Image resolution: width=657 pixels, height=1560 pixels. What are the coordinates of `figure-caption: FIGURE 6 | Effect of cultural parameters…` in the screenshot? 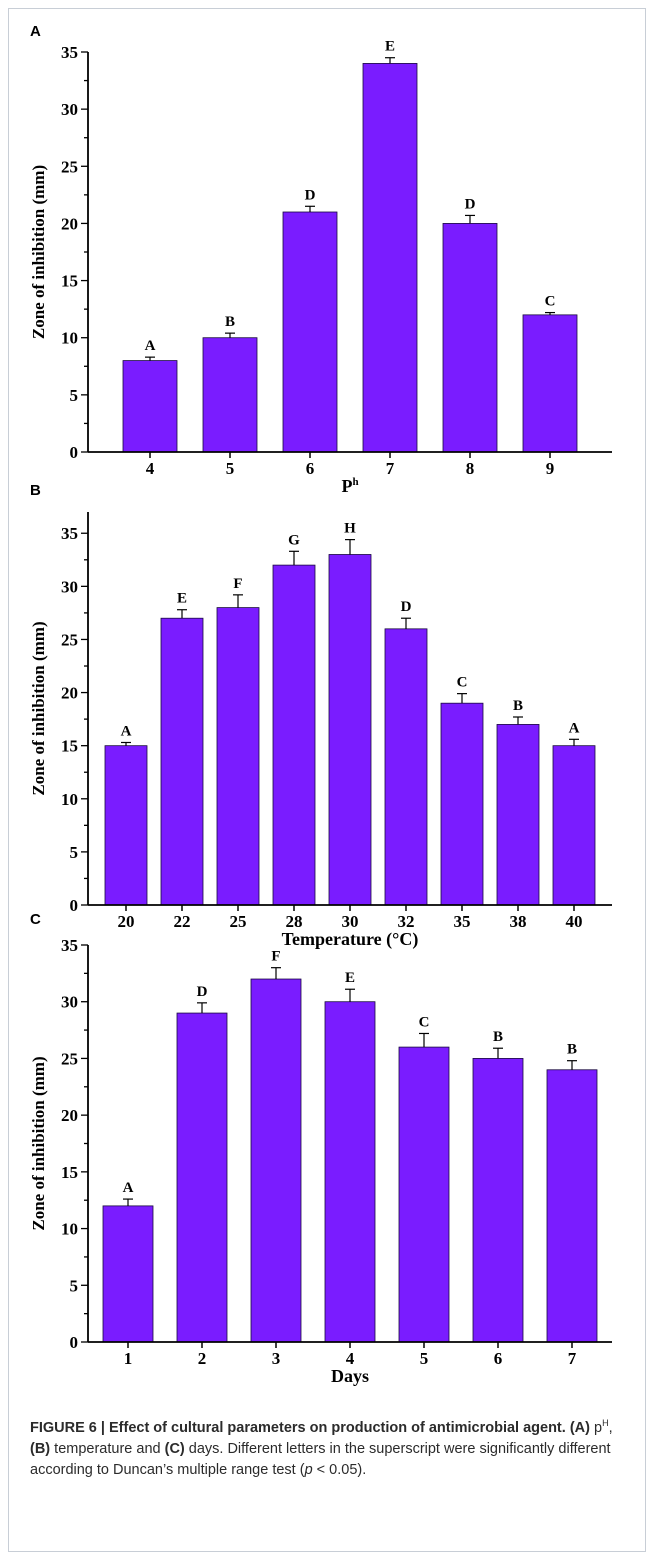 It's located at (330, 1449).